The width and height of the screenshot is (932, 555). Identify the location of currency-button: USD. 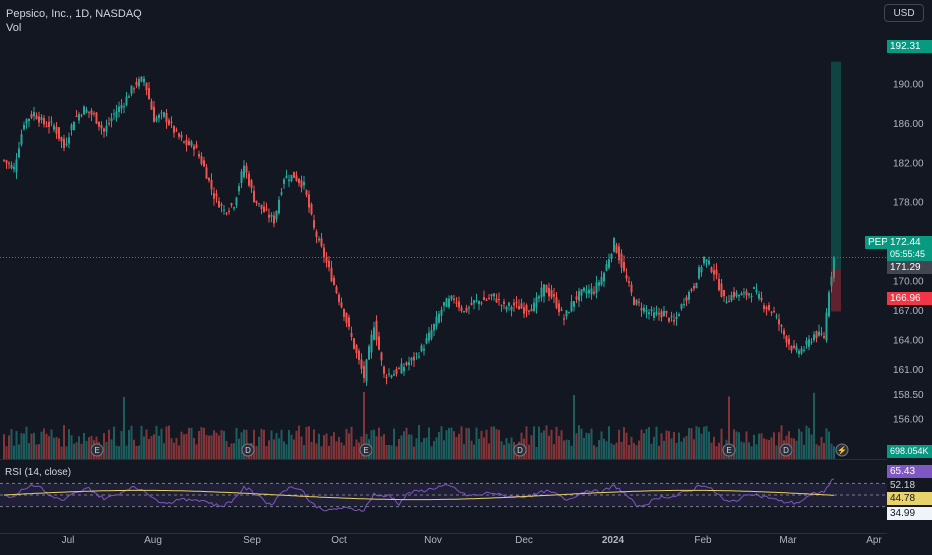
(904, 13).